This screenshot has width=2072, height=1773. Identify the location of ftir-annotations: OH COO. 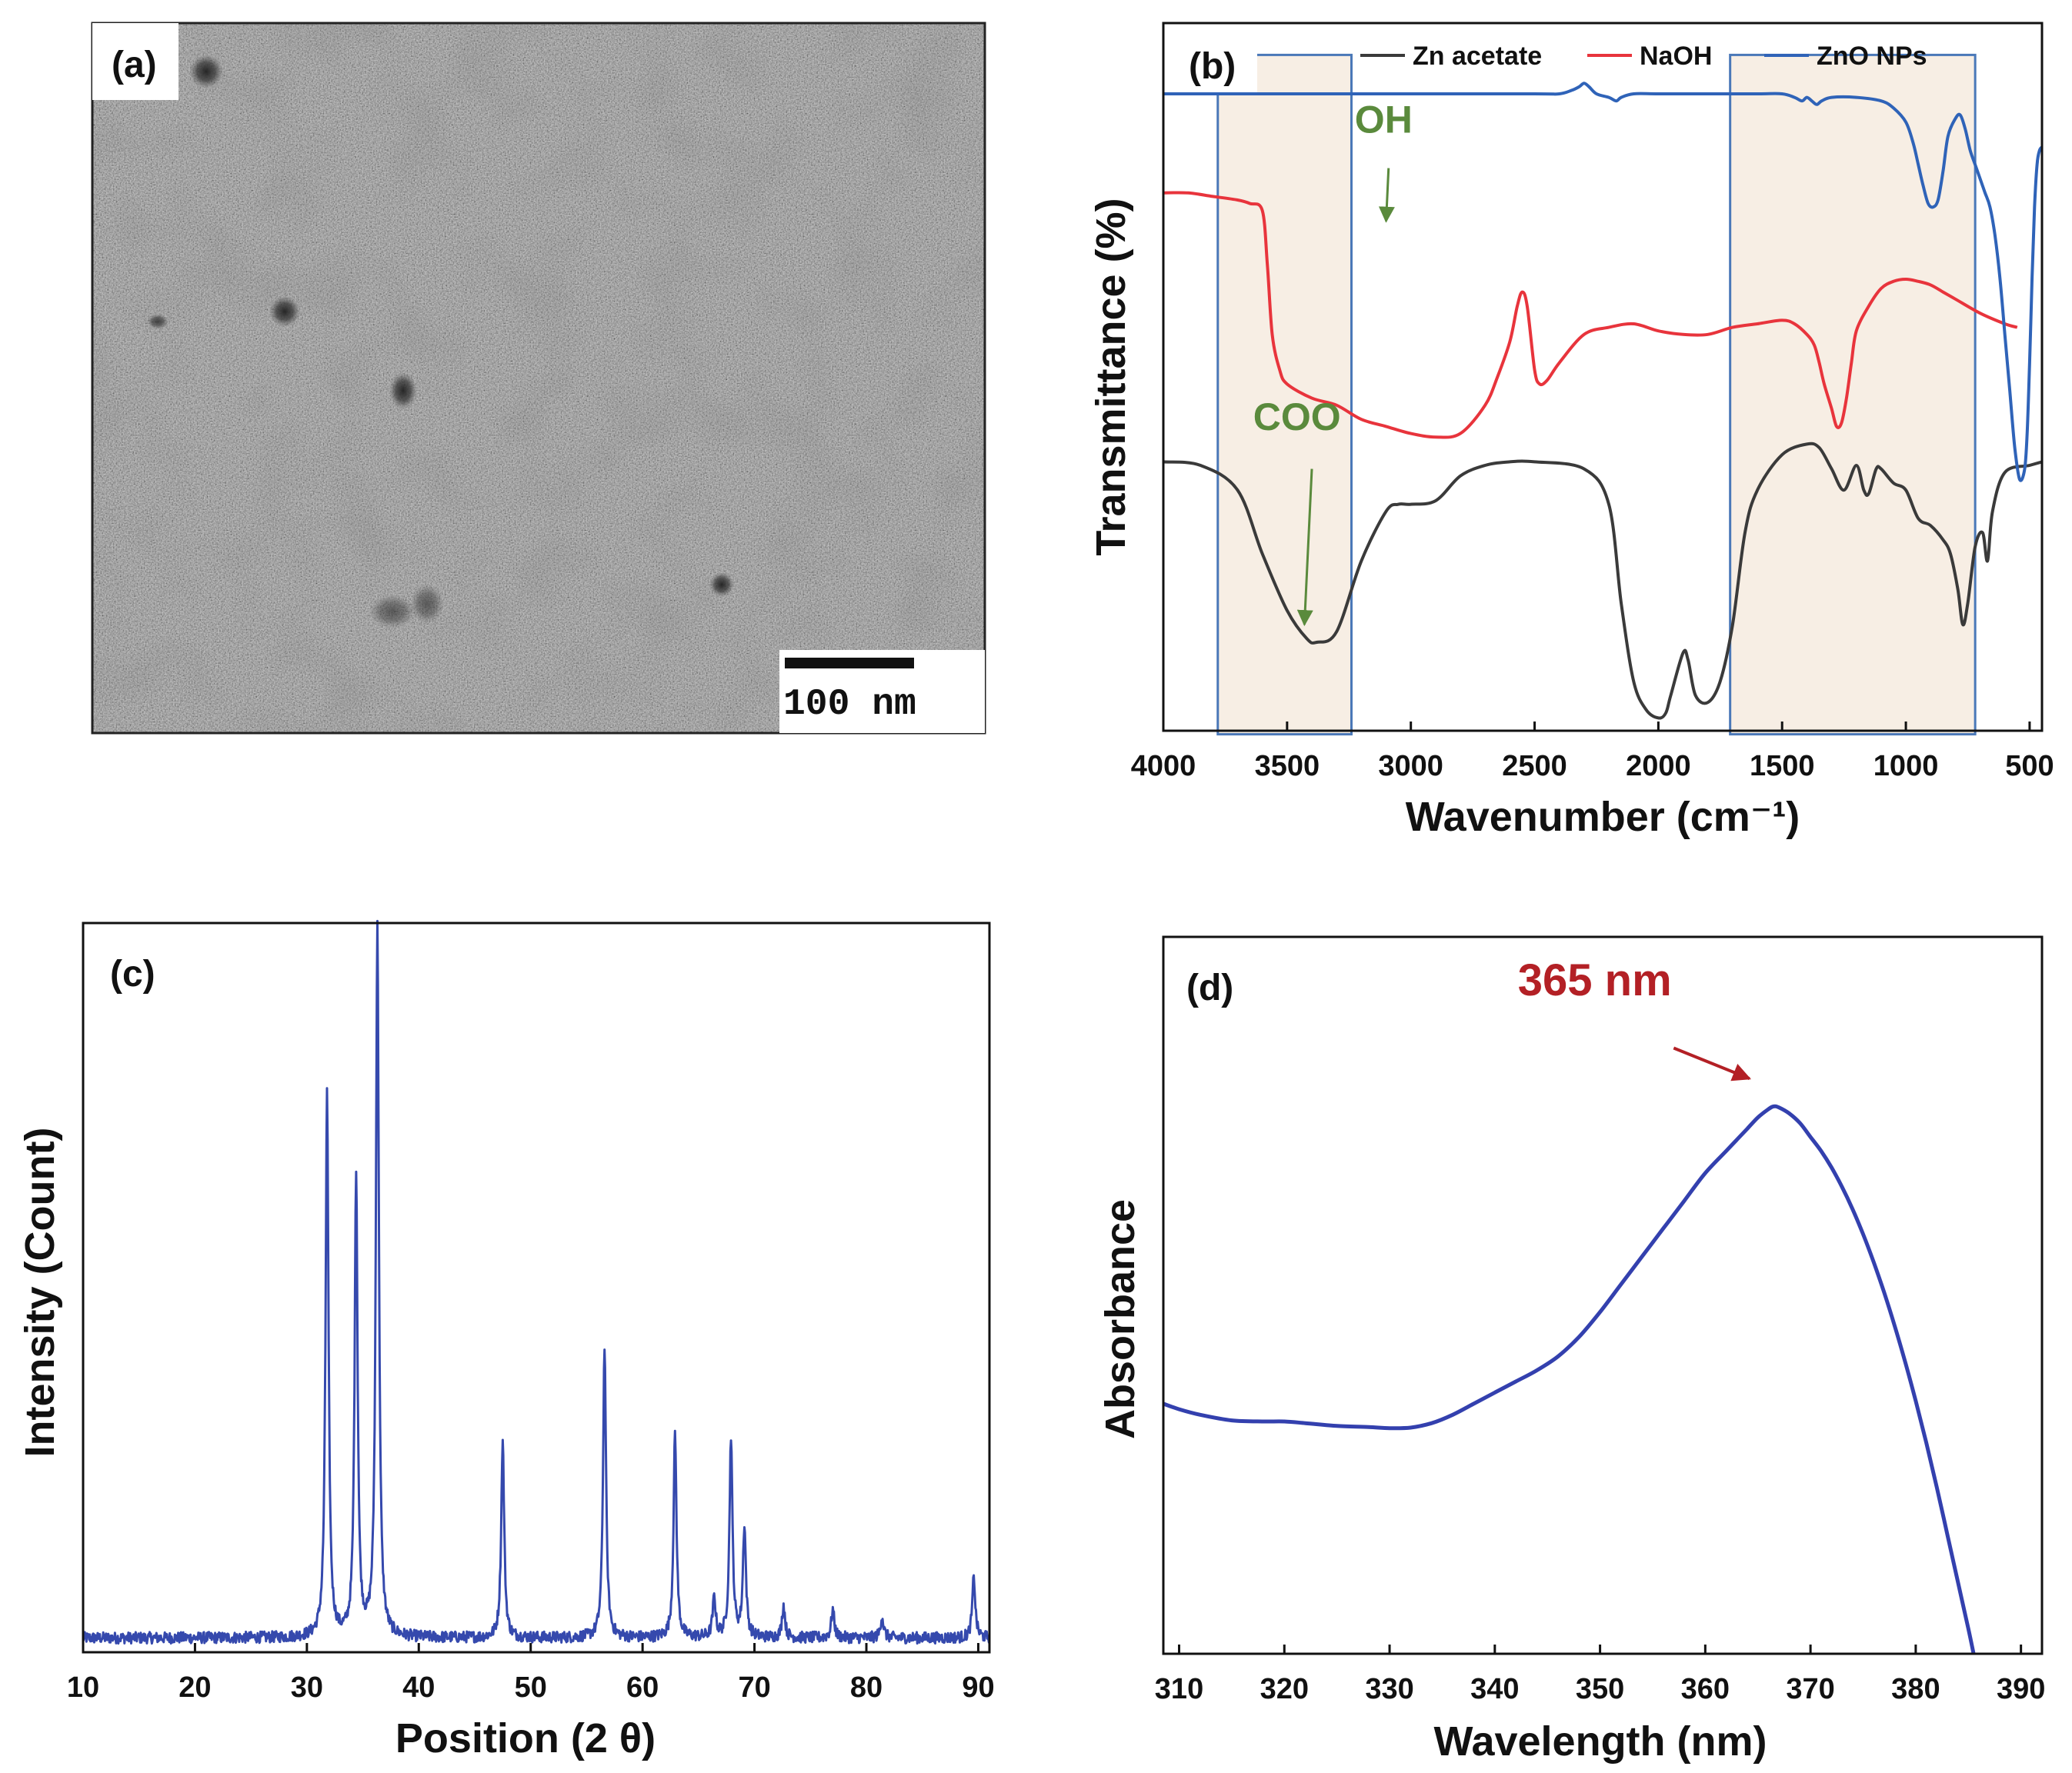
(1333, 362).